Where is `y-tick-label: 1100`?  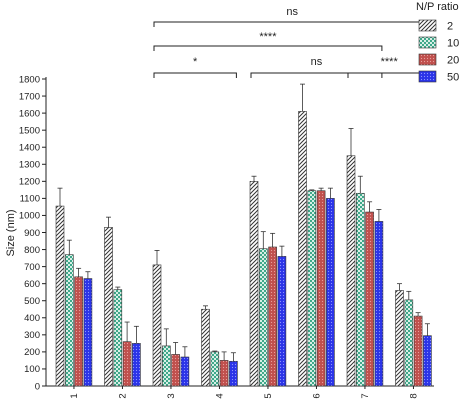
y-tick-label: 1100 is located at coordinates (30, 199).